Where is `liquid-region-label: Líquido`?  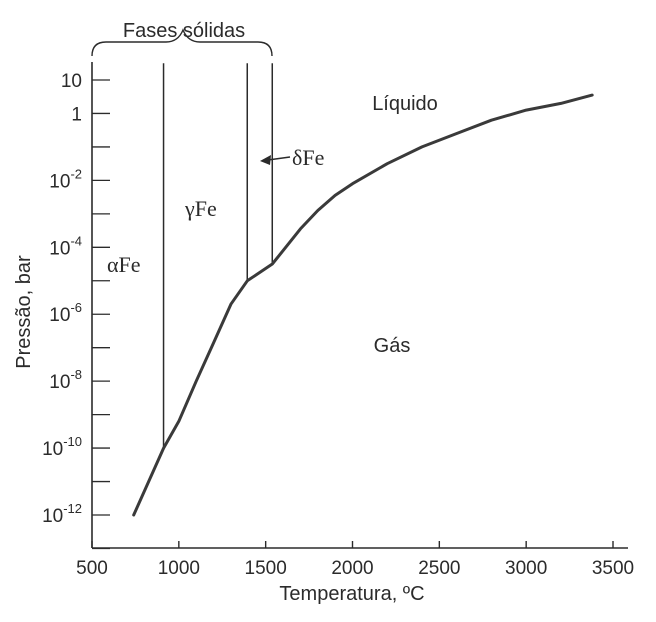
liquid-region-label: Líquido is located at coordinates (405, 104).